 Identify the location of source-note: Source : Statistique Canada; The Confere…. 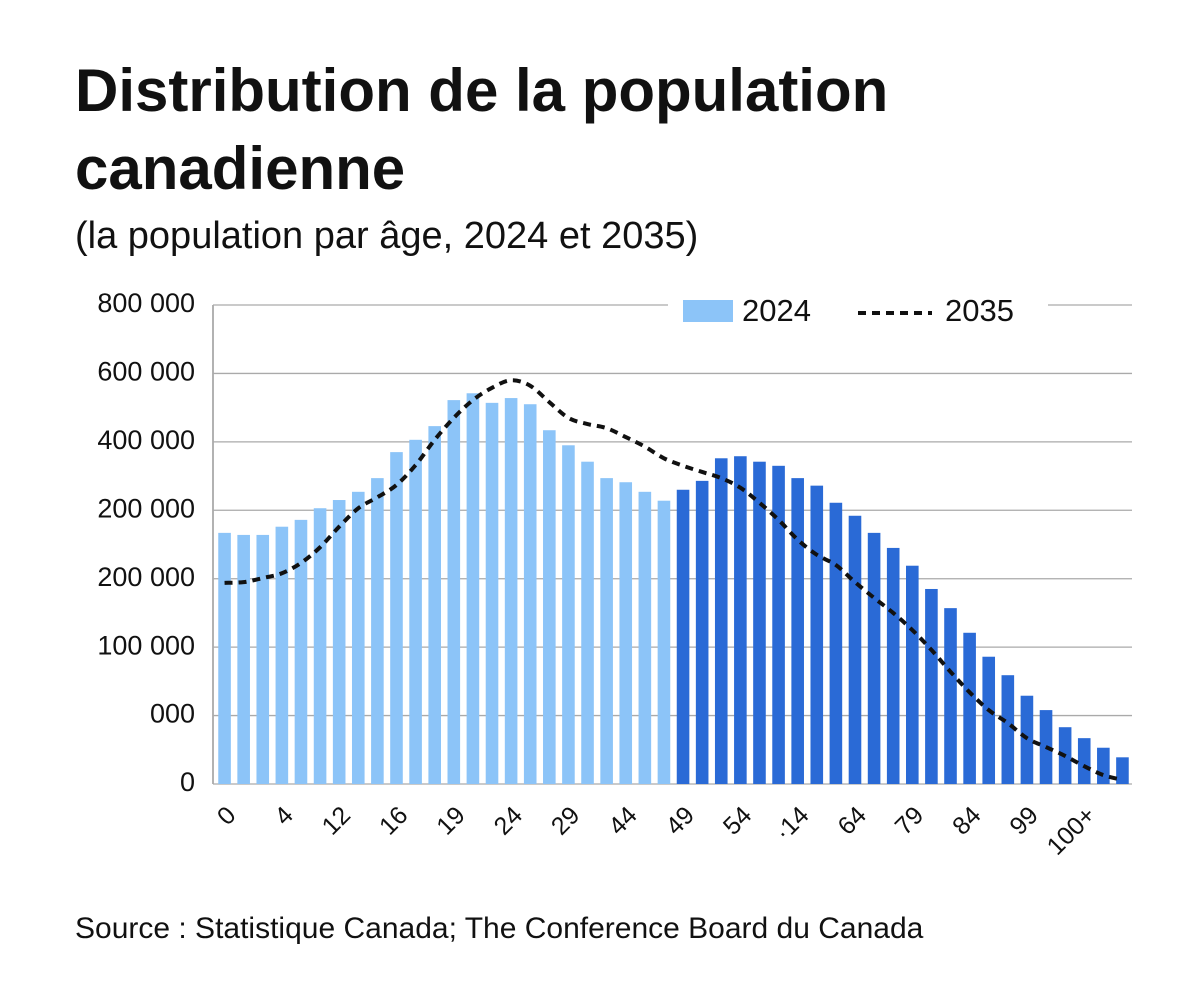
(499, 928).